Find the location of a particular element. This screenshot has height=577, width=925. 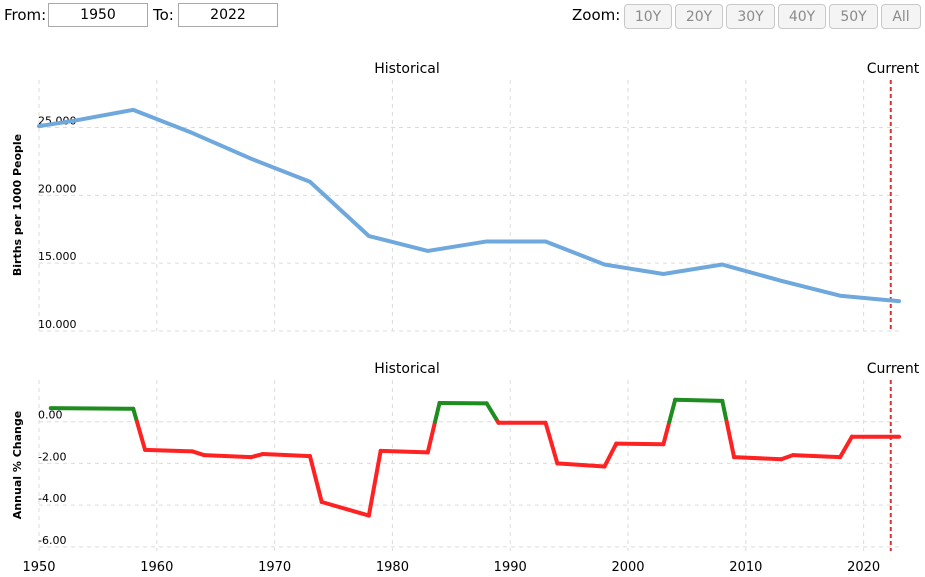

zoom-40y-button: 40Y is located at coordinates (802, 16).